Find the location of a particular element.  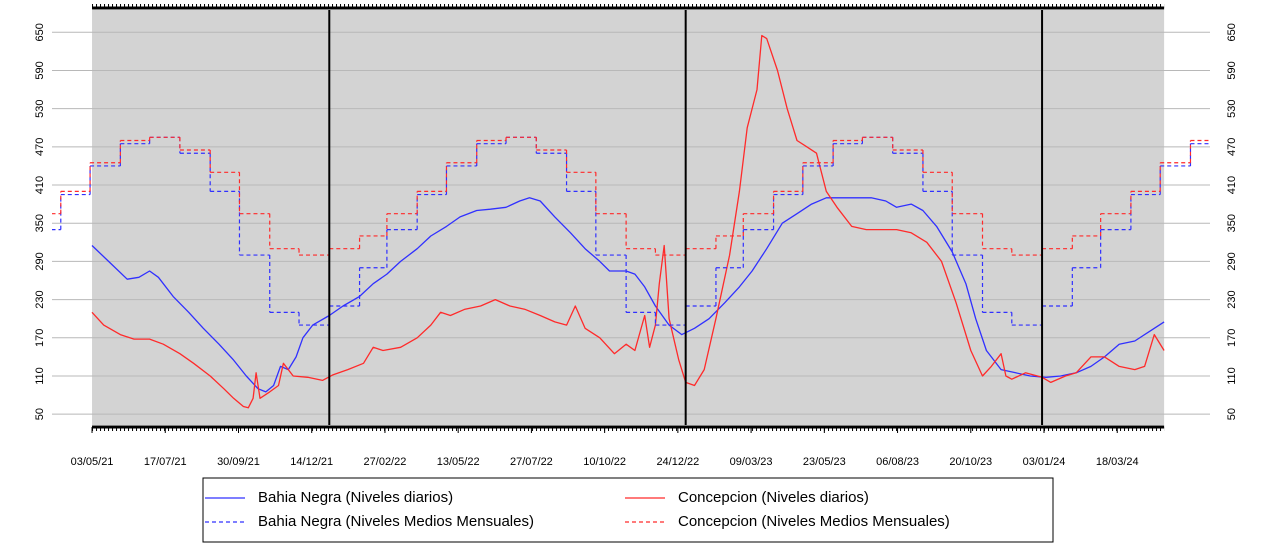

y2-tick-label: 50 is located at coordinates (1232, 414).